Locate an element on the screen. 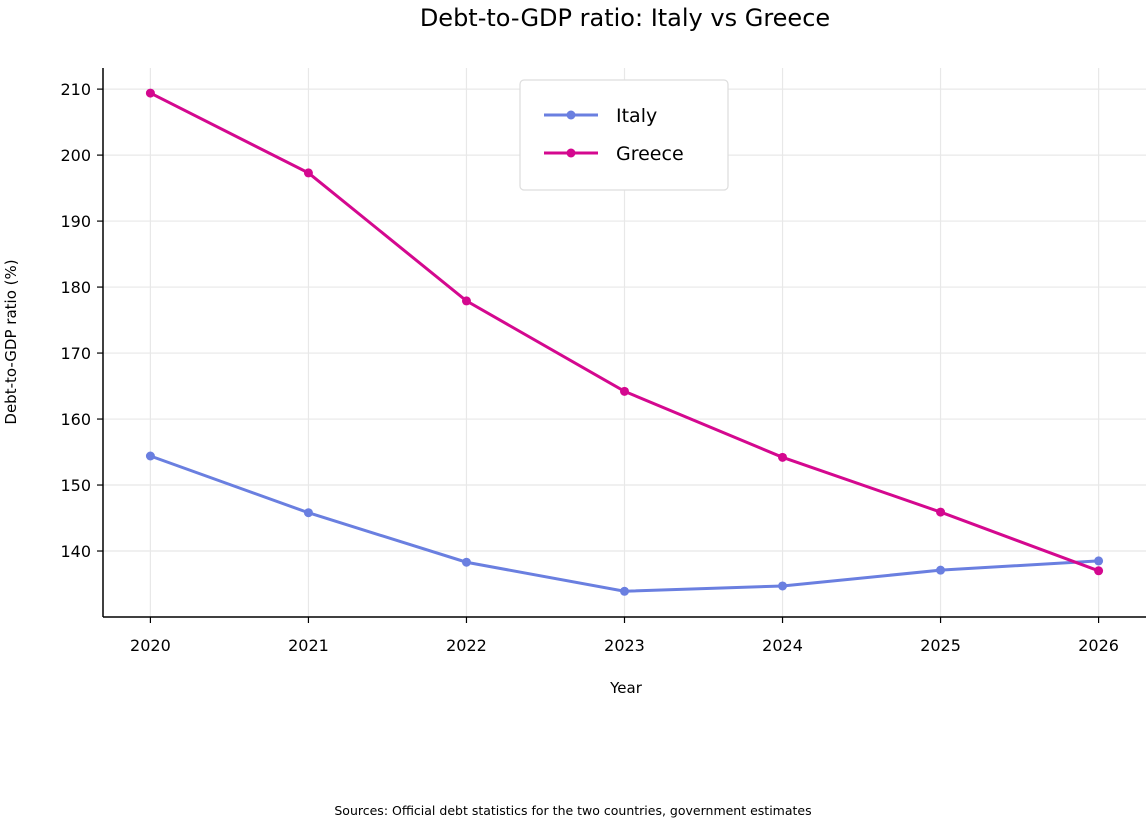 The width and height of the screenshot is (1146, 819). x-tick-label: 2024 is located at coordinates (782, 645).